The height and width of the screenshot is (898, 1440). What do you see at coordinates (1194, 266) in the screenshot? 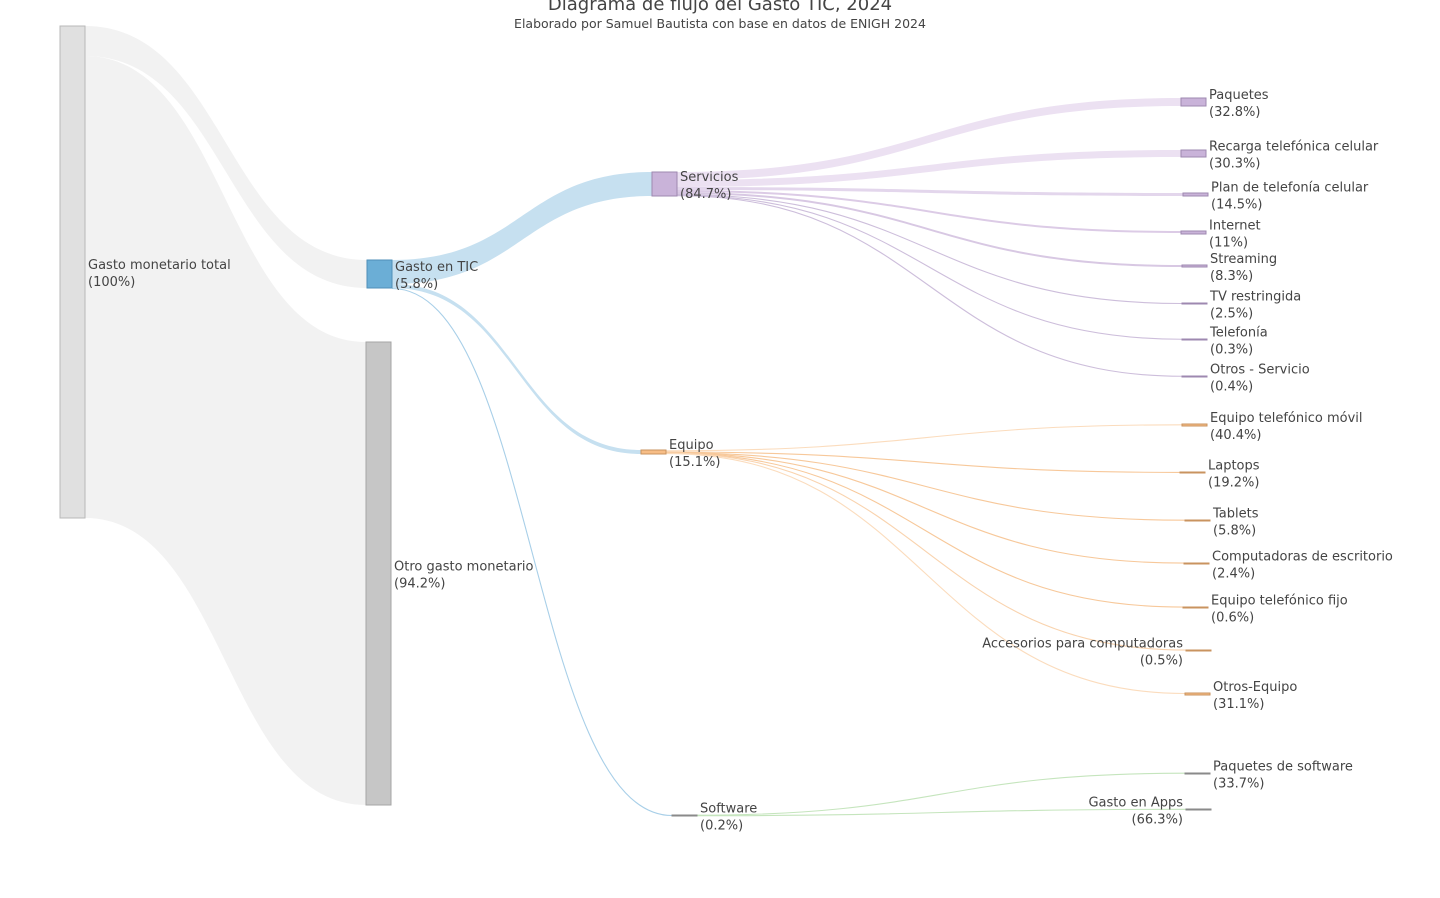
I see `node-stream` at bounding box center [1194, 266].